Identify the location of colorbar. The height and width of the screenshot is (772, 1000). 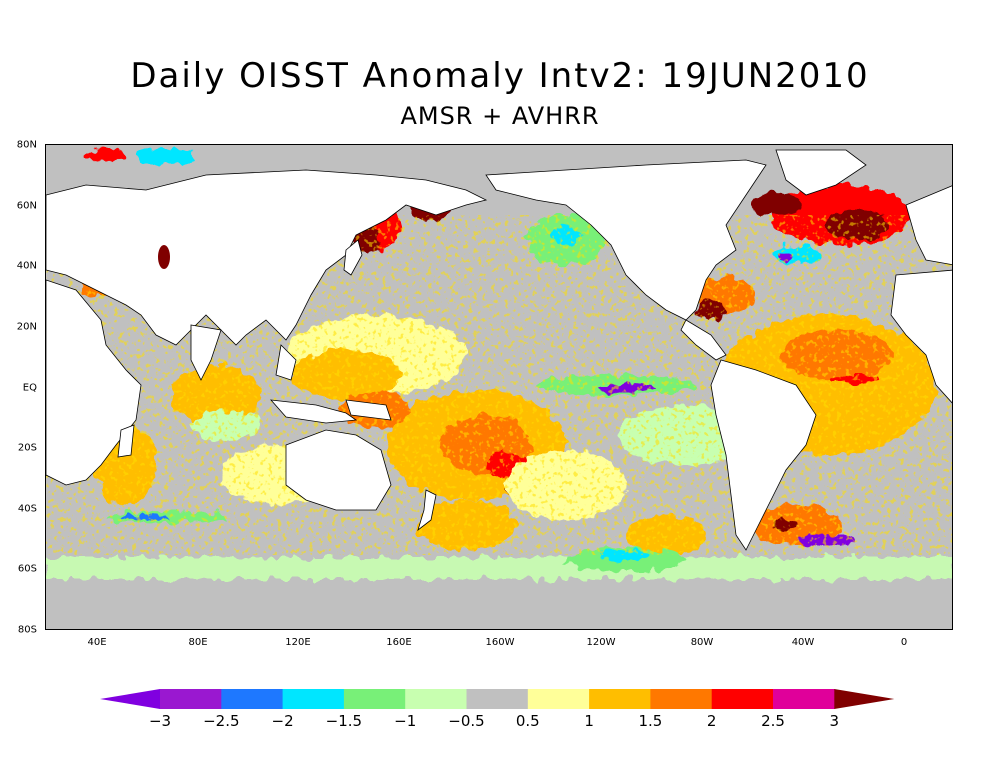
(497, 699).